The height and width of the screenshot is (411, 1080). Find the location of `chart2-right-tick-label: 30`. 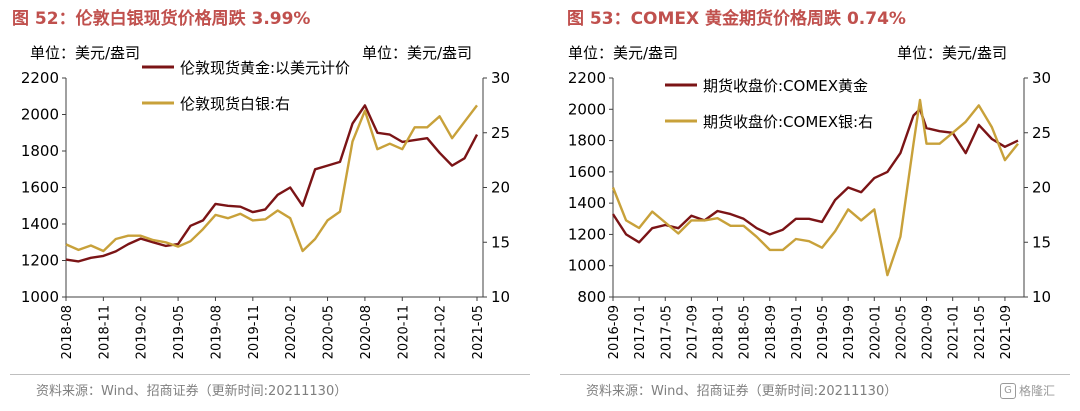

chart2-right-tick-label: 30 is located at coordinates (1041, 78).